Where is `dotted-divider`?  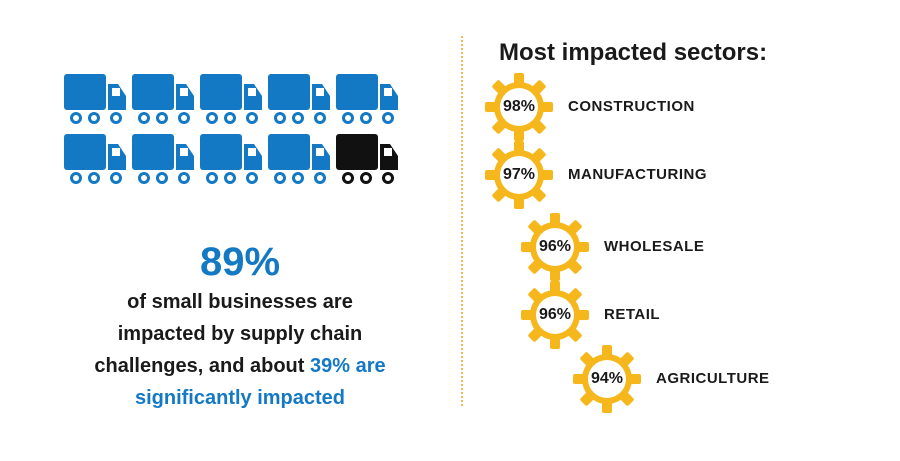
dotted-divider is located at coordinates (462, 221).